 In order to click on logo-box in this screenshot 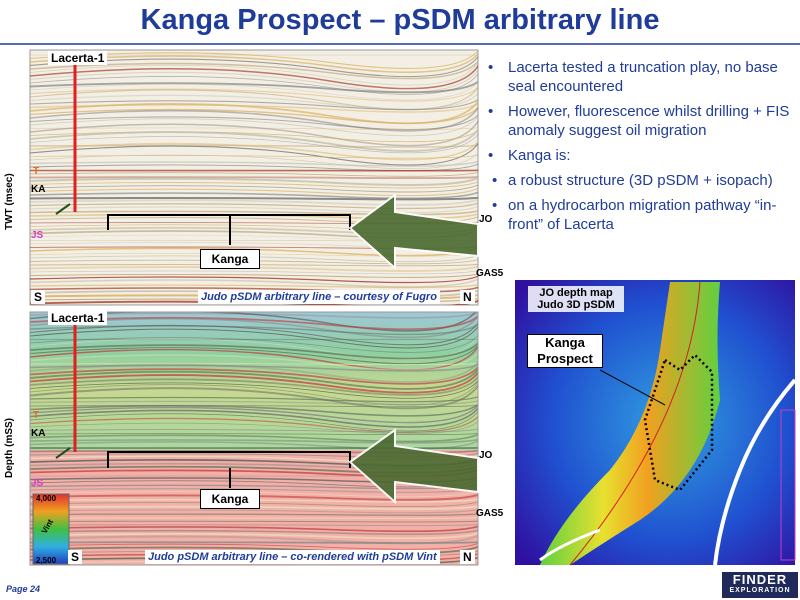, I will do `click(760, 585)`.